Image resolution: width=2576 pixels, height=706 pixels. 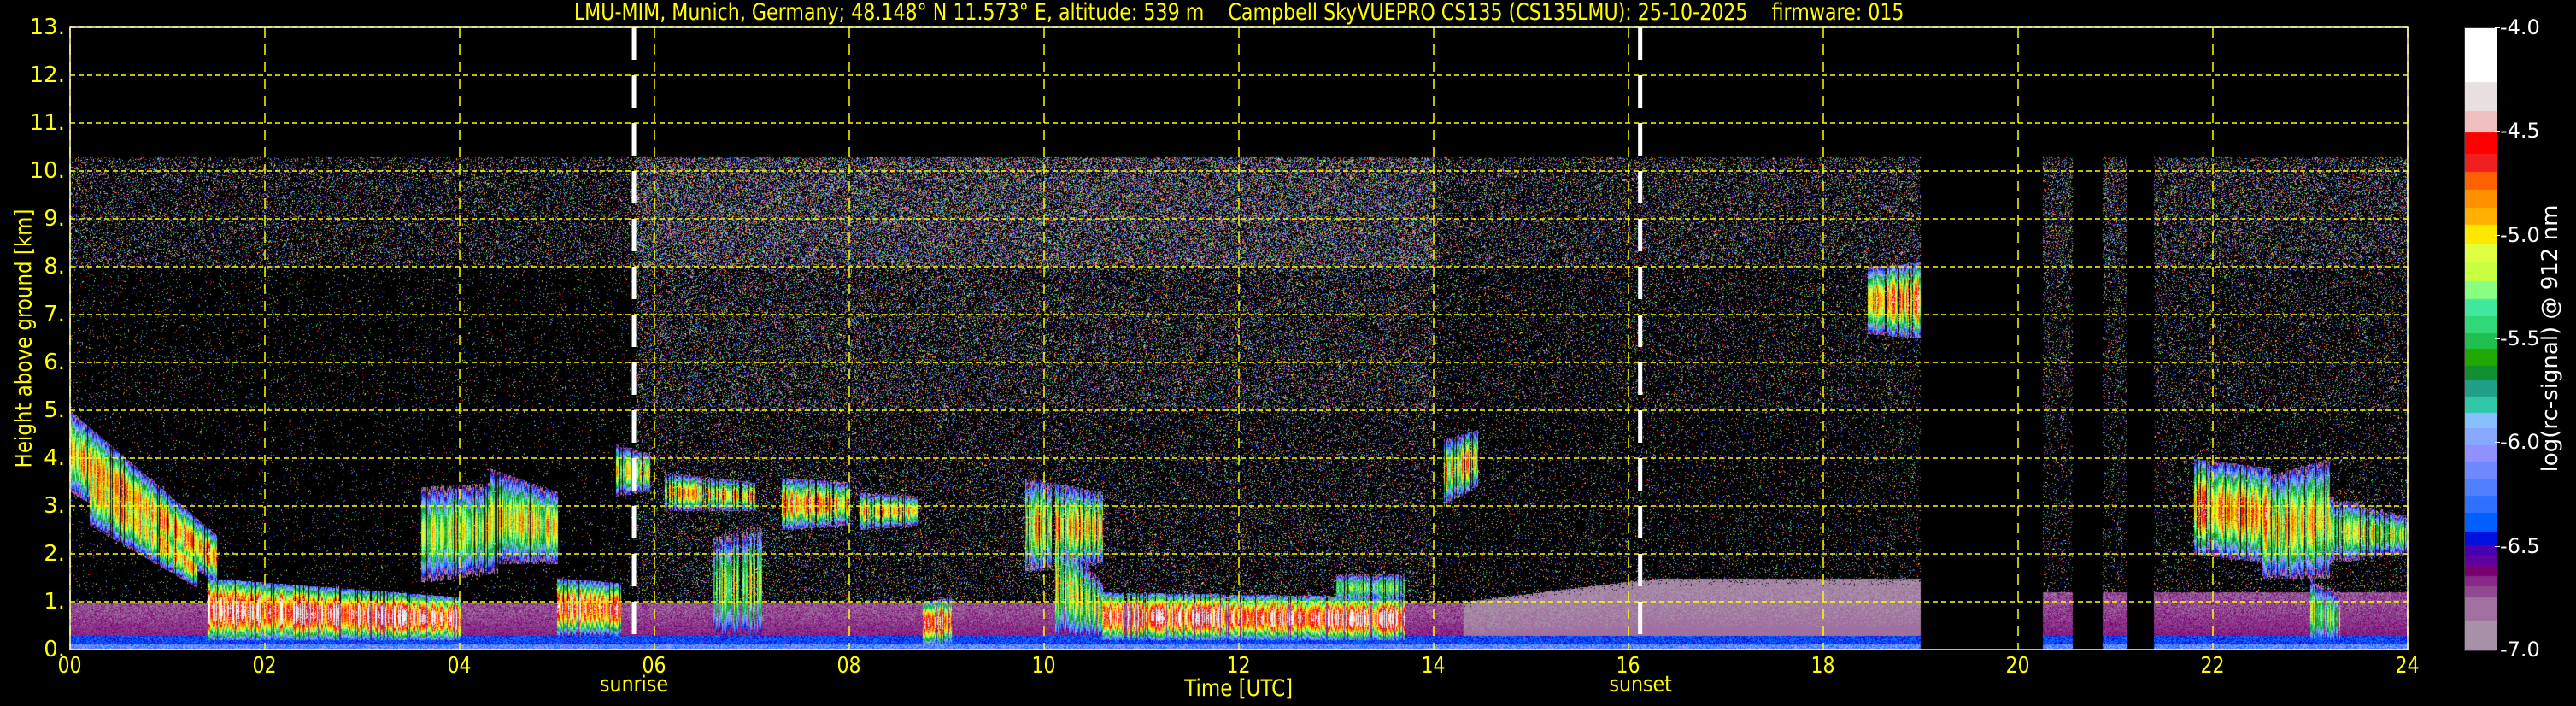 I want to click on colorbar-tick-label: -4.0, so click(x=2517, y=27).